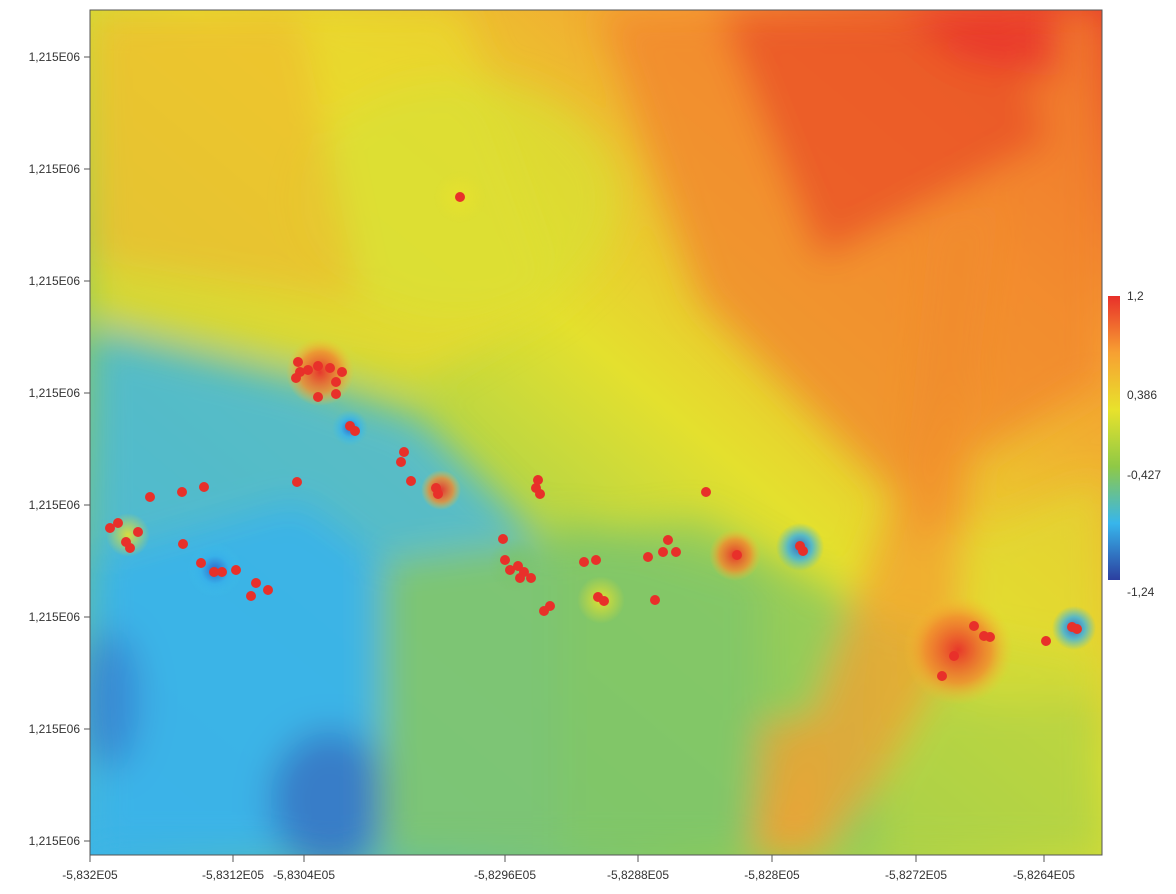  I want to click on x-tick-label: -5,8312E05, so click(233, 875).